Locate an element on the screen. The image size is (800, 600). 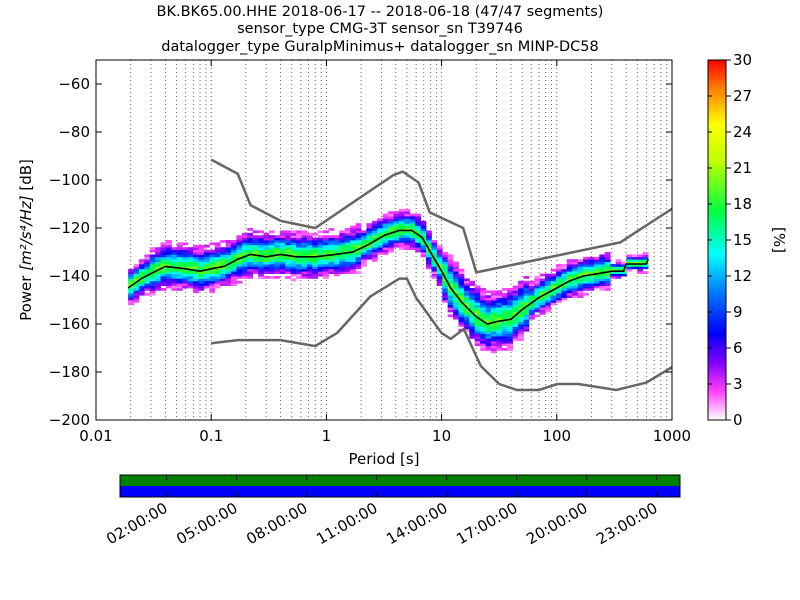
mean-psd is located at coordinates (388, 277).